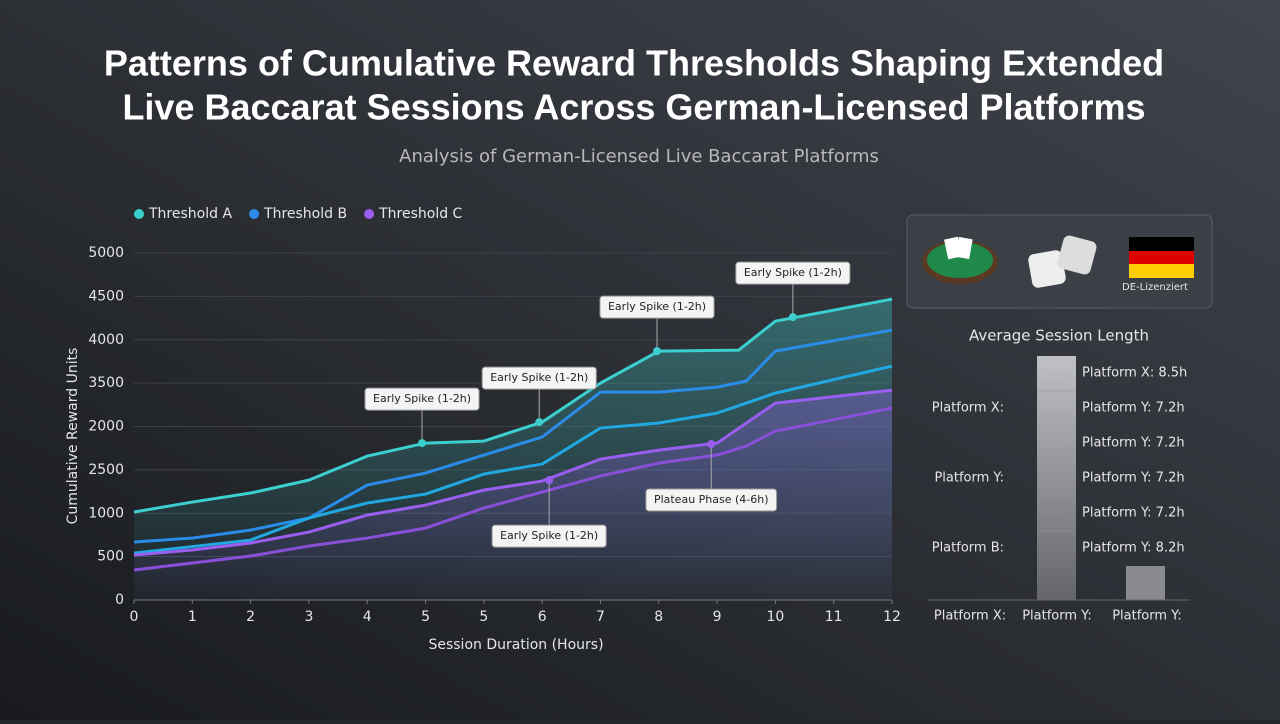 This screenshot has width=1280, height=724. Describe the element at coordinates (106, 383) in the screenshot. I see `y-tick-label: 3500` at that location.